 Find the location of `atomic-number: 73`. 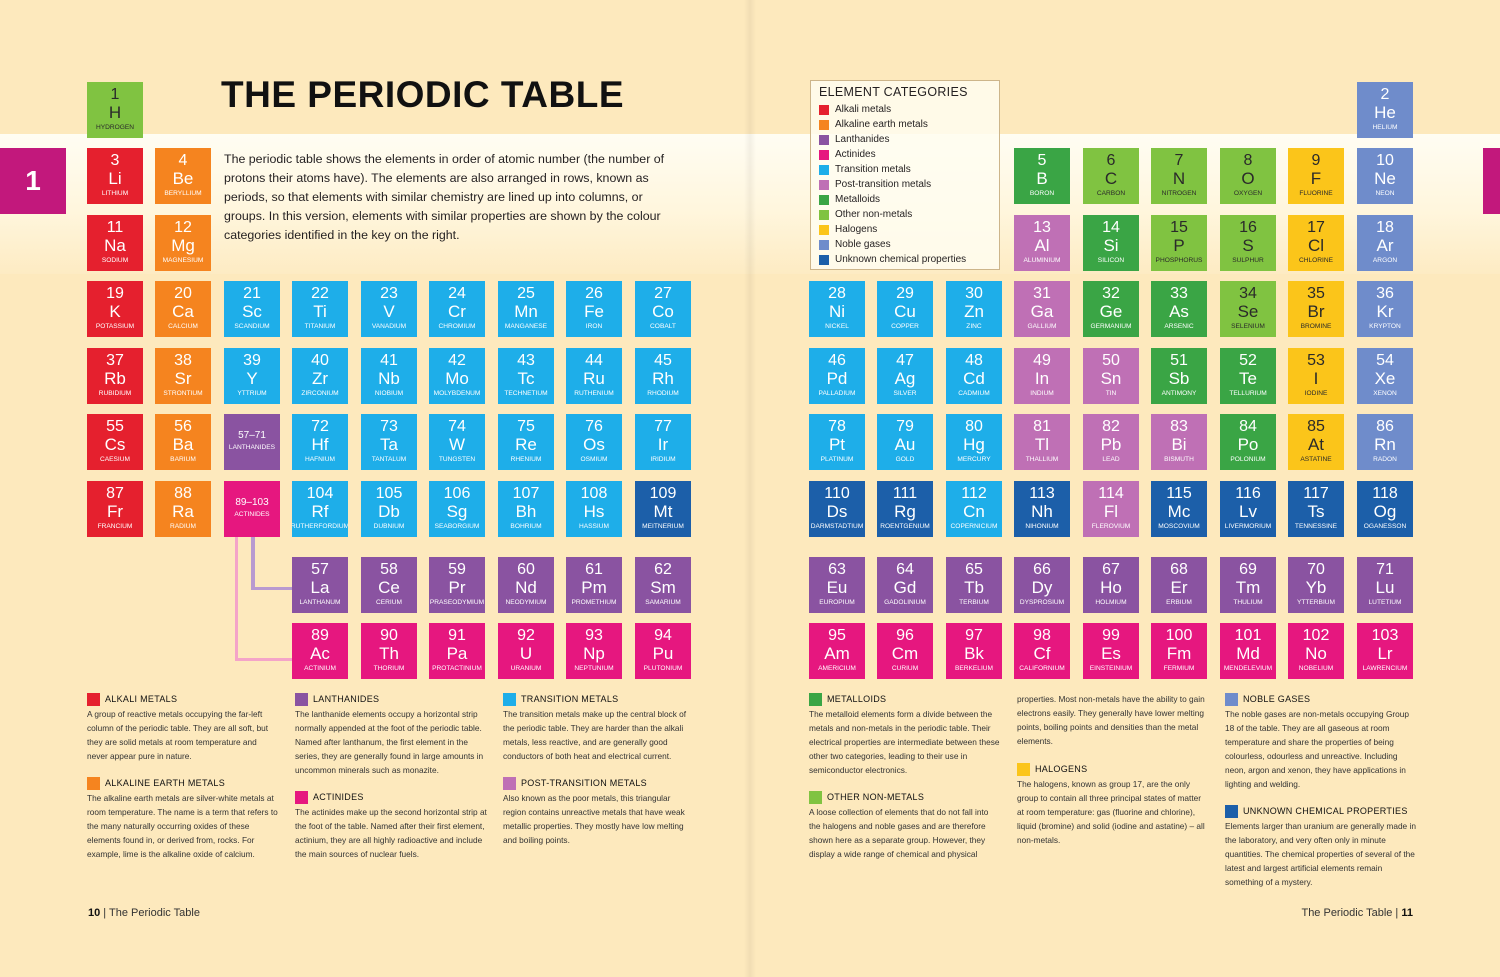

atomic-number: 73 is located at coordinates (389, 426).